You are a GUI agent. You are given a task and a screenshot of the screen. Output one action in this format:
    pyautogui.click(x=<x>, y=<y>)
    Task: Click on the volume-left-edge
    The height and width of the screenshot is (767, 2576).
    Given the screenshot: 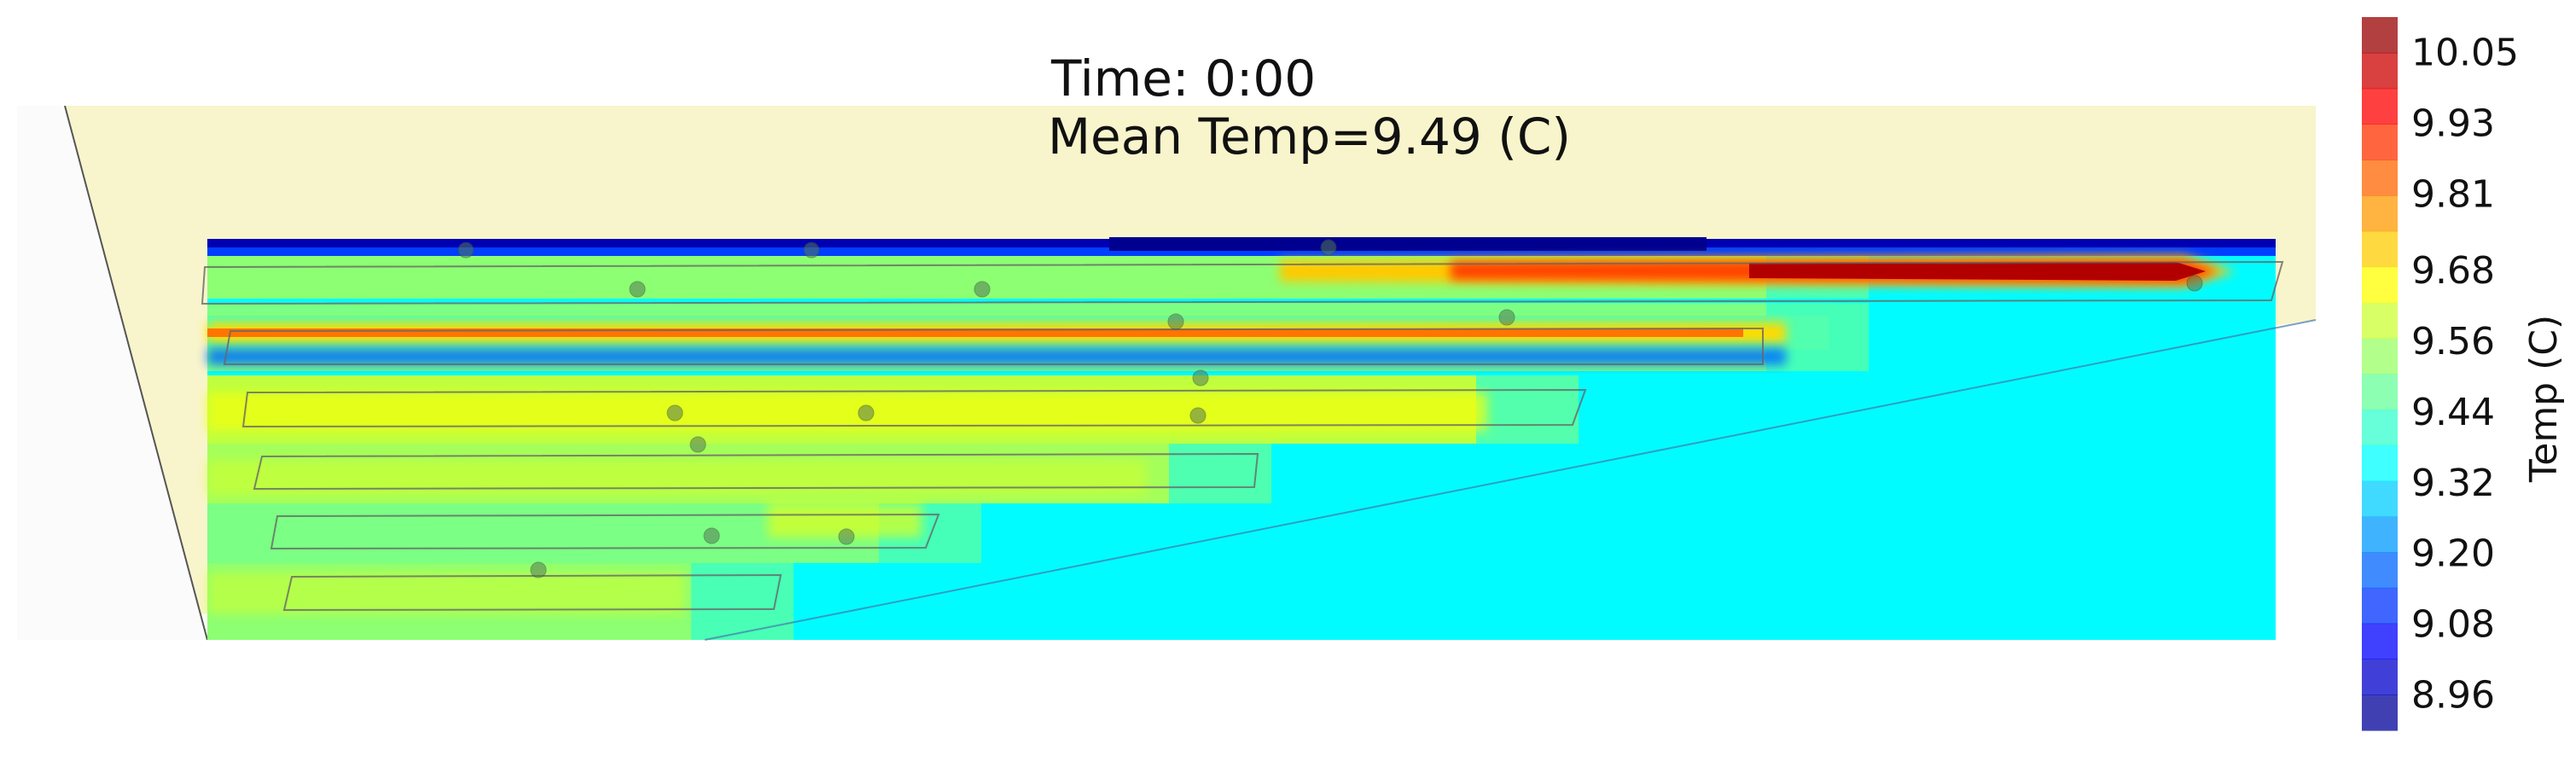 What is the action you would take?
    pyautogui.click(x=136, y=373)
    